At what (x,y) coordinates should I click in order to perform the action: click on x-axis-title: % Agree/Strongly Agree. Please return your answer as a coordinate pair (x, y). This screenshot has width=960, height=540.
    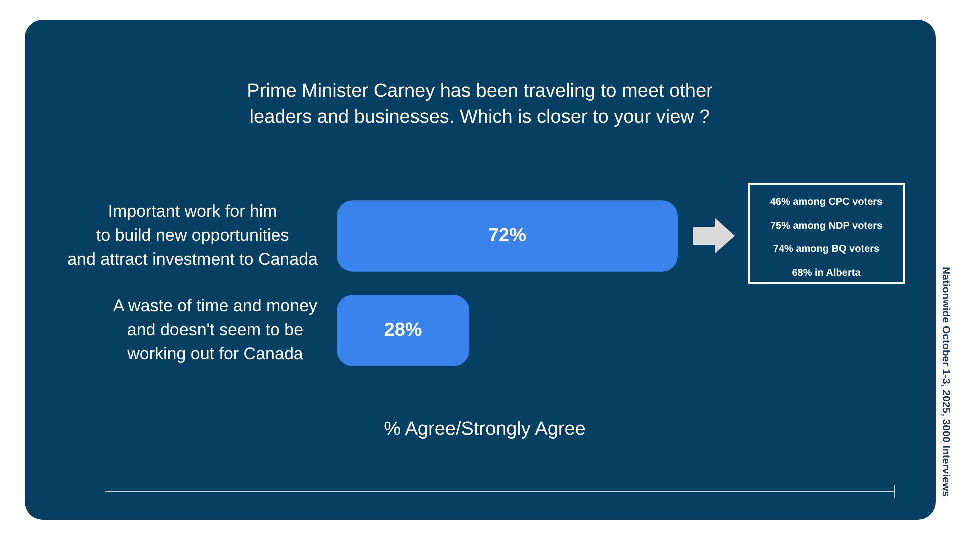
    Looking at the image, I should click on (485, 430).